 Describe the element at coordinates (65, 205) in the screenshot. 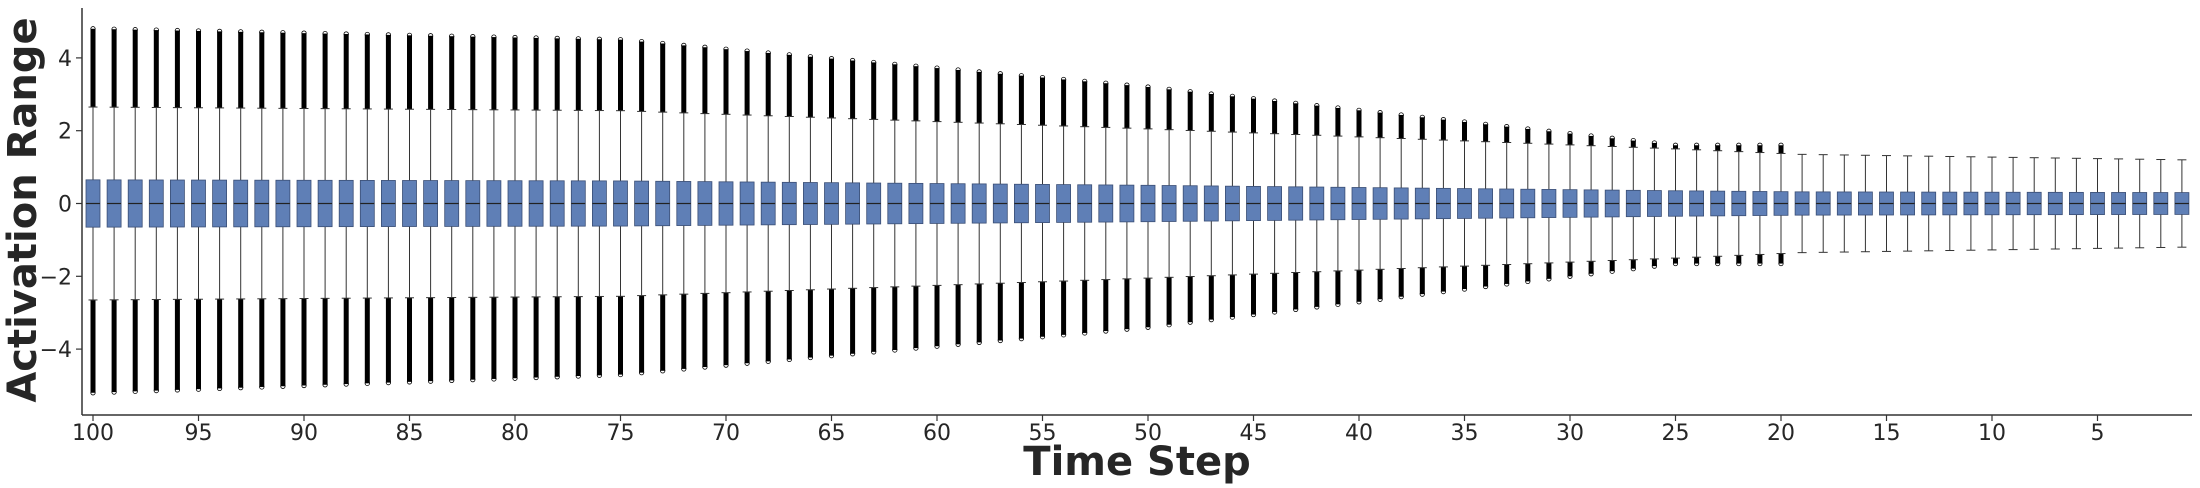

I see `y-tick-label: 0` at that location.